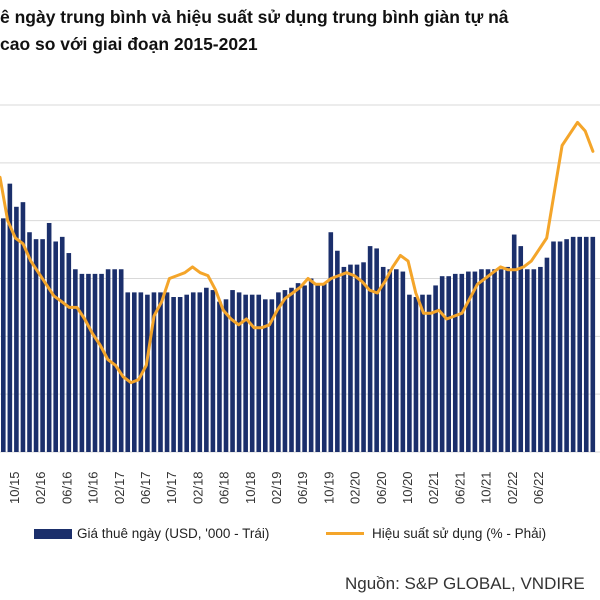 The width and height of the screenshot is (600, 600). What do you see at coordinates (345, 533) in the screenshot?
I see `legend-swatch-line` at bounding box center [345, 533].